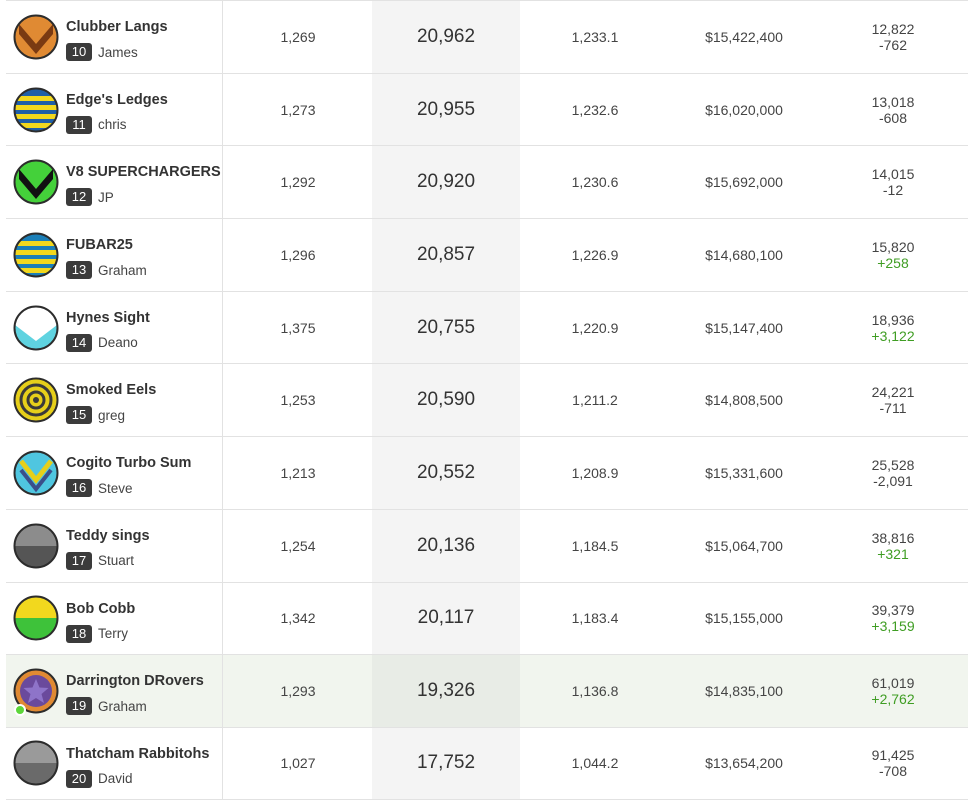  What do you see at coordinates (79, 488) in the screenshot?
I see `ladder-rank-badge: 16` at bounding box center [79, 488].